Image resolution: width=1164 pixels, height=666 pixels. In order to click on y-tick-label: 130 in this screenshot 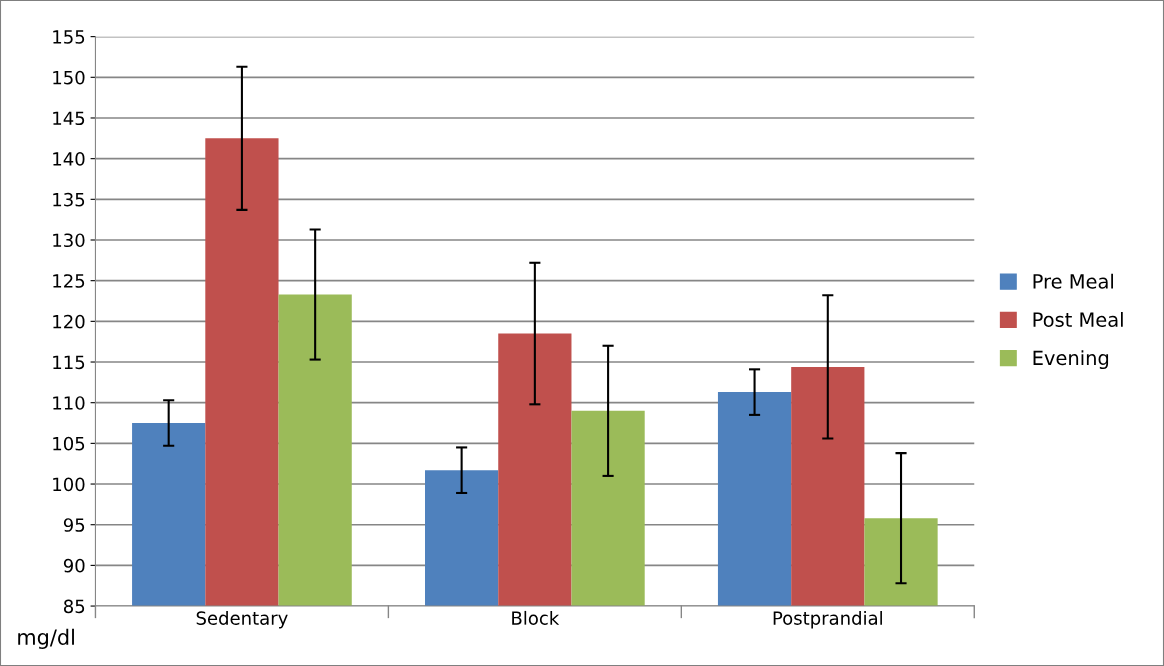, I will do `click(69, 240)`.